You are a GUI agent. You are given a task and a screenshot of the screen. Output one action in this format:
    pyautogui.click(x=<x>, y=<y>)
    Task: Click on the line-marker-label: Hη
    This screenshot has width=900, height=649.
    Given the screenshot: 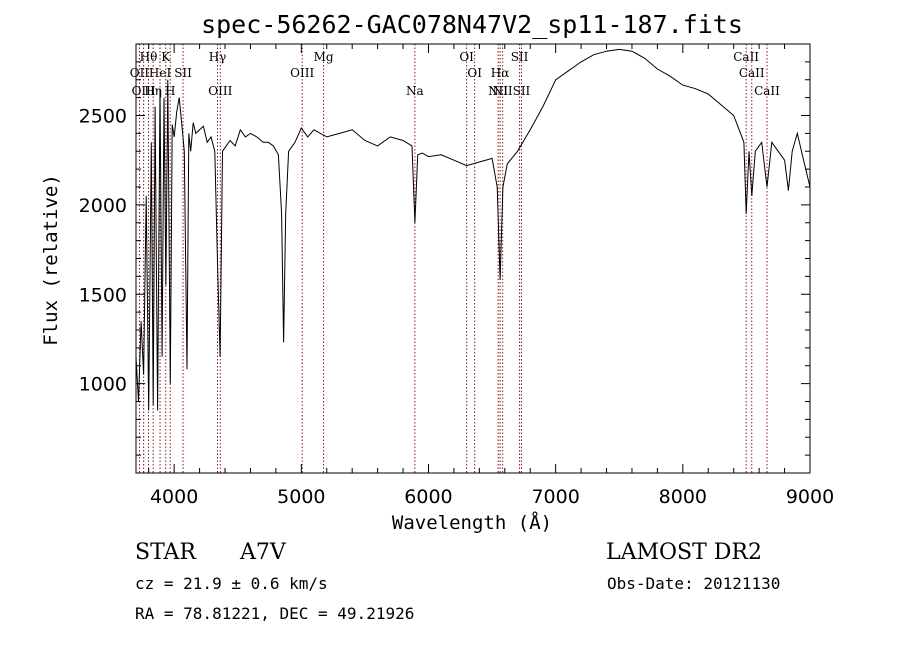 What is the action you would take?
    pyautogui.click(x=153, y=91)
    